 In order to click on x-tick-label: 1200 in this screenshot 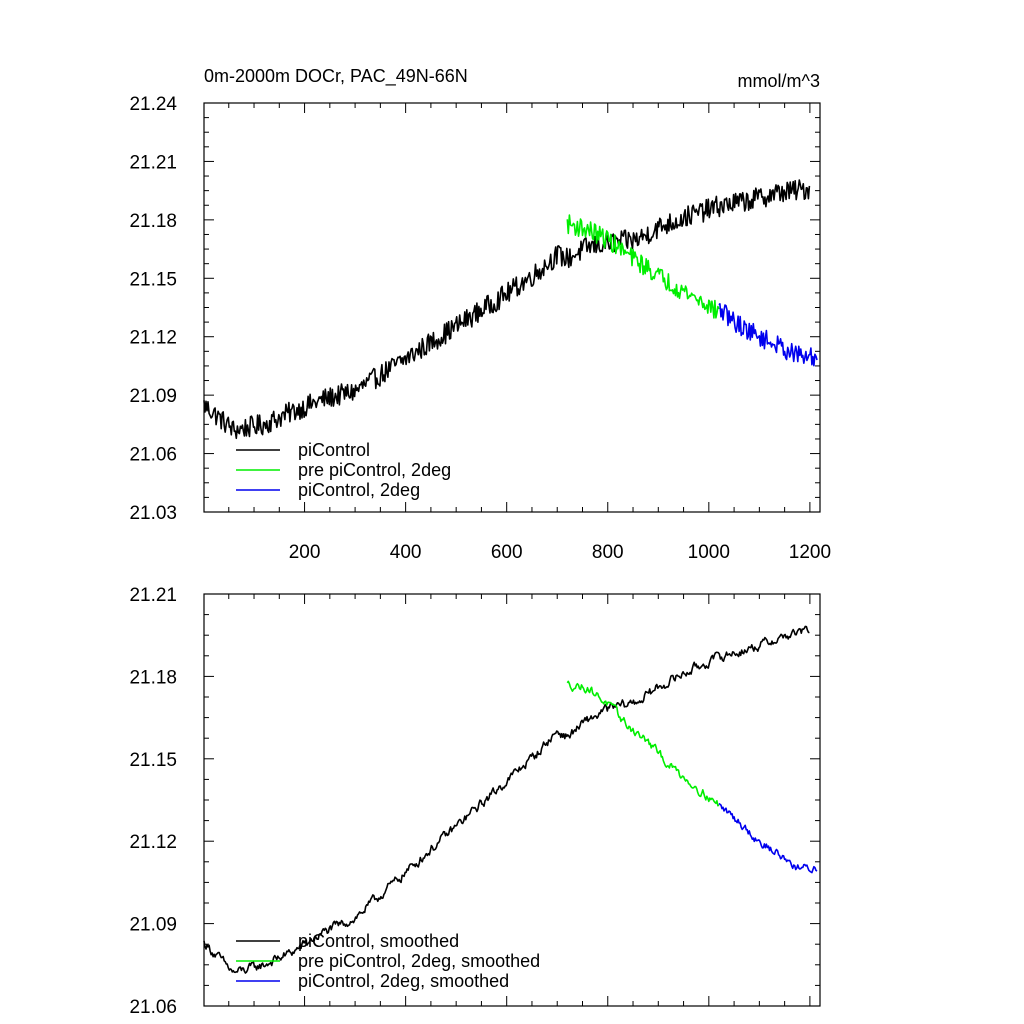, I will do `click(810, 552)`.